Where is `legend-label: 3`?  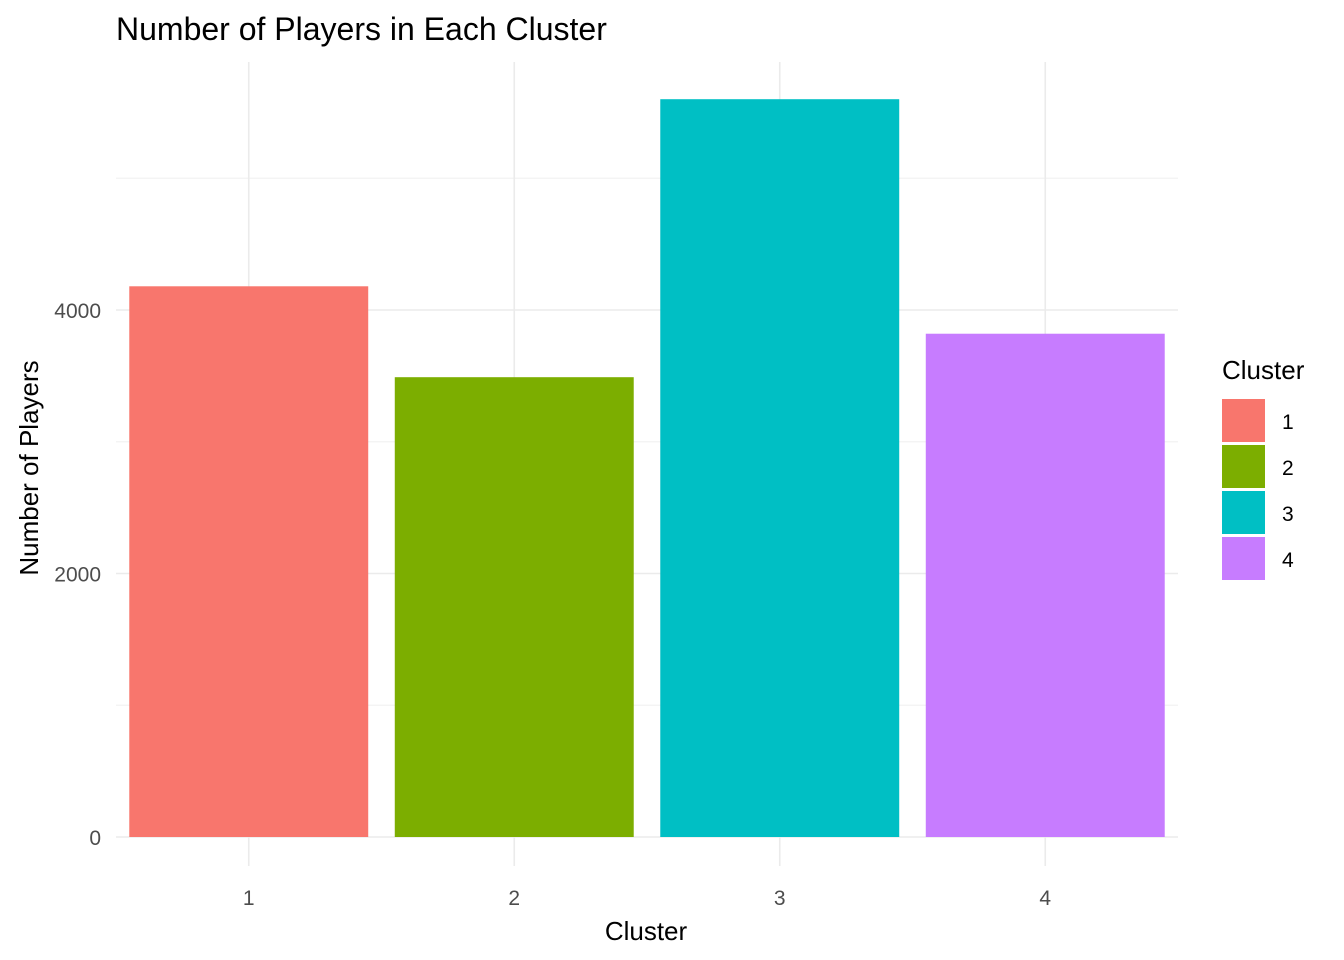 legend-label: 3 is located at coordinates (1288, 514).